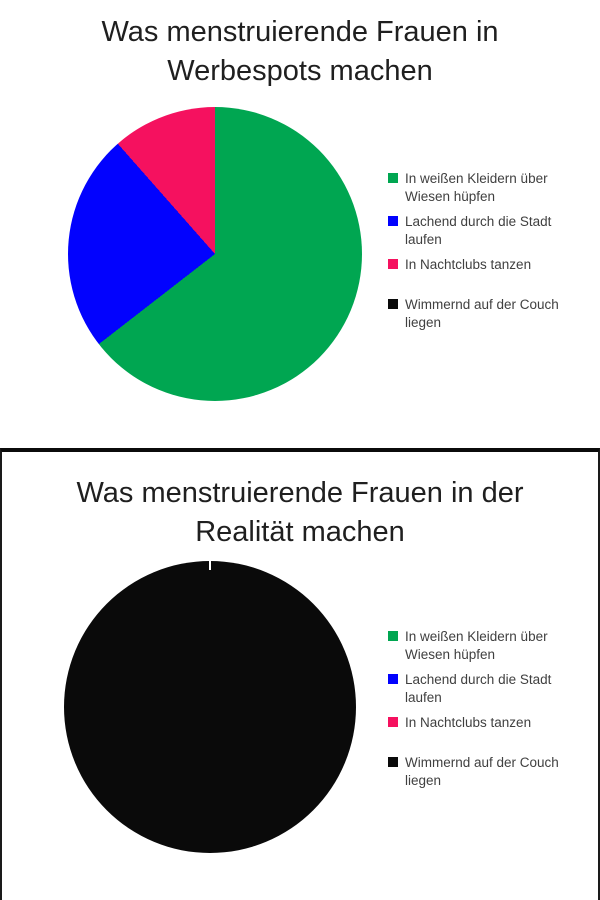 The image size is (600, 900). I want to click on pie-slice-boundary-notch, so click(210, 565).